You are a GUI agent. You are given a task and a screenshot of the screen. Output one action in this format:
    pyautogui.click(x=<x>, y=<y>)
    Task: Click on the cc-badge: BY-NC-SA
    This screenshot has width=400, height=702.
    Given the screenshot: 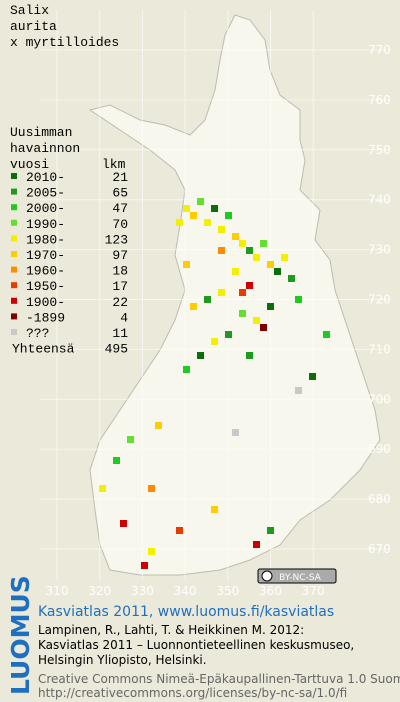 What is the action you would take?
    pyautogui.click(x=297, y=576)
    